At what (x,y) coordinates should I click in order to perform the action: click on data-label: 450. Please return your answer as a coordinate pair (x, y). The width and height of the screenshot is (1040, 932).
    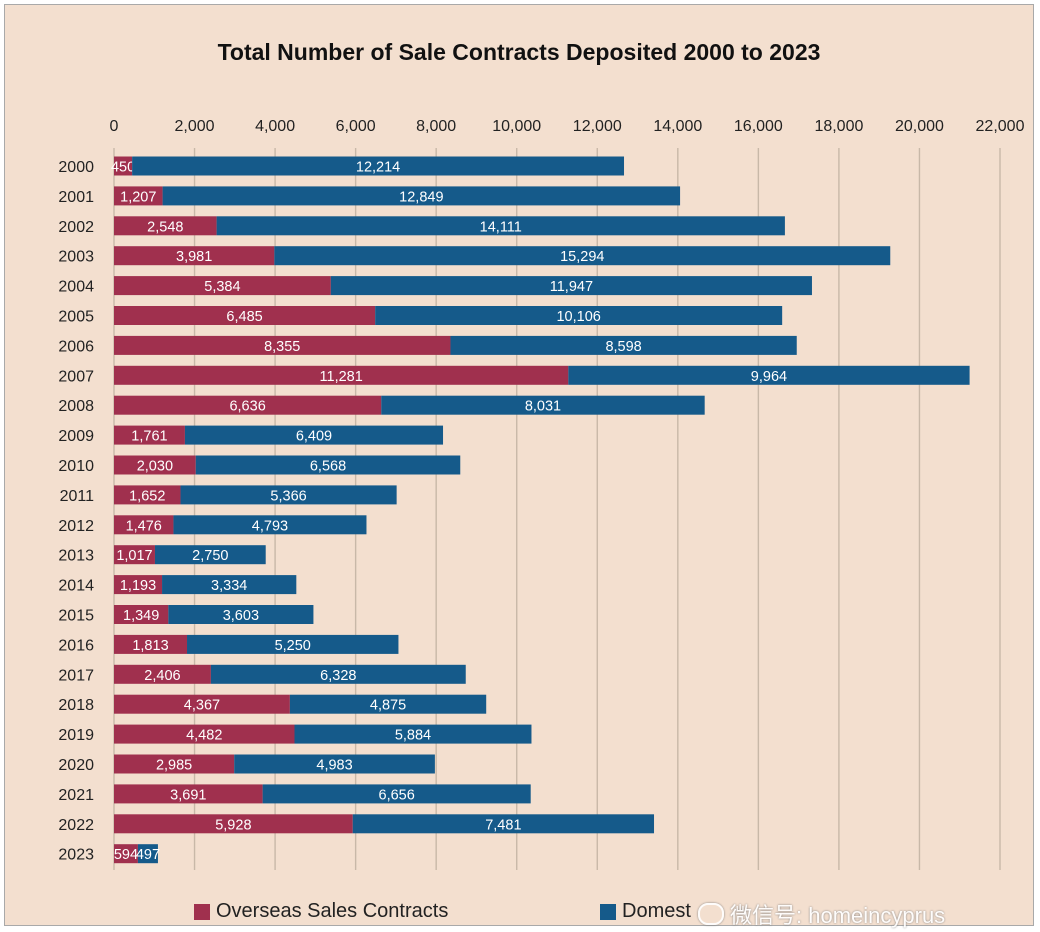
    Looking at the image, I should click on (123, 168).